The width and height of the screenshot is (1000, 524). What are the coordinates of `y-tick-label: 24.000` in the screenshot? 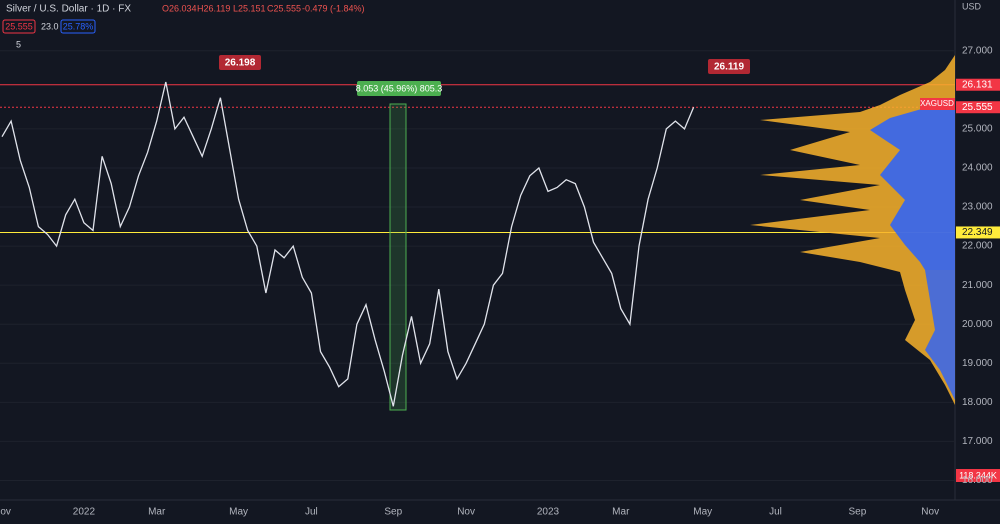 It's located at (977, 168).